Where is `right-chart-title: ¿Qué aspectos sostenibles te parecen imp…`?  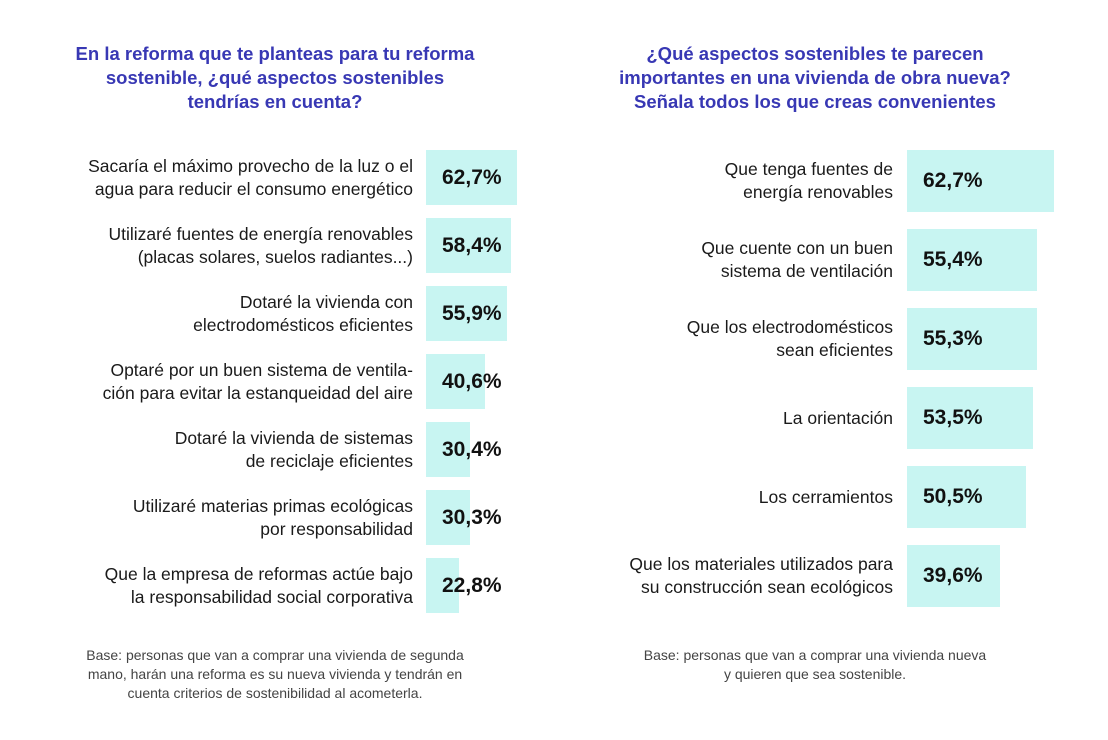
right-chart-title: ¿Qué aspectos sostenibles te parecen imp… is located at coordinates (815, 77).